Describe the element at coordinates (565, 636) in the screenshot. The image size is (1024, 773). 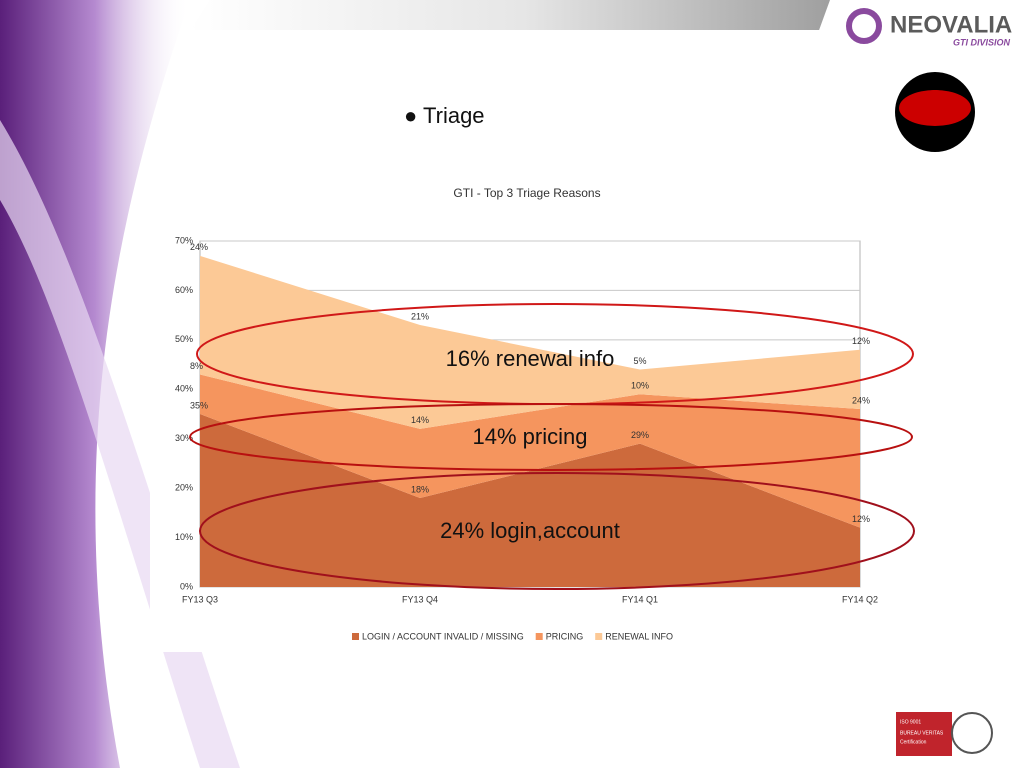
I see `legend-label: PRICING` at that location.